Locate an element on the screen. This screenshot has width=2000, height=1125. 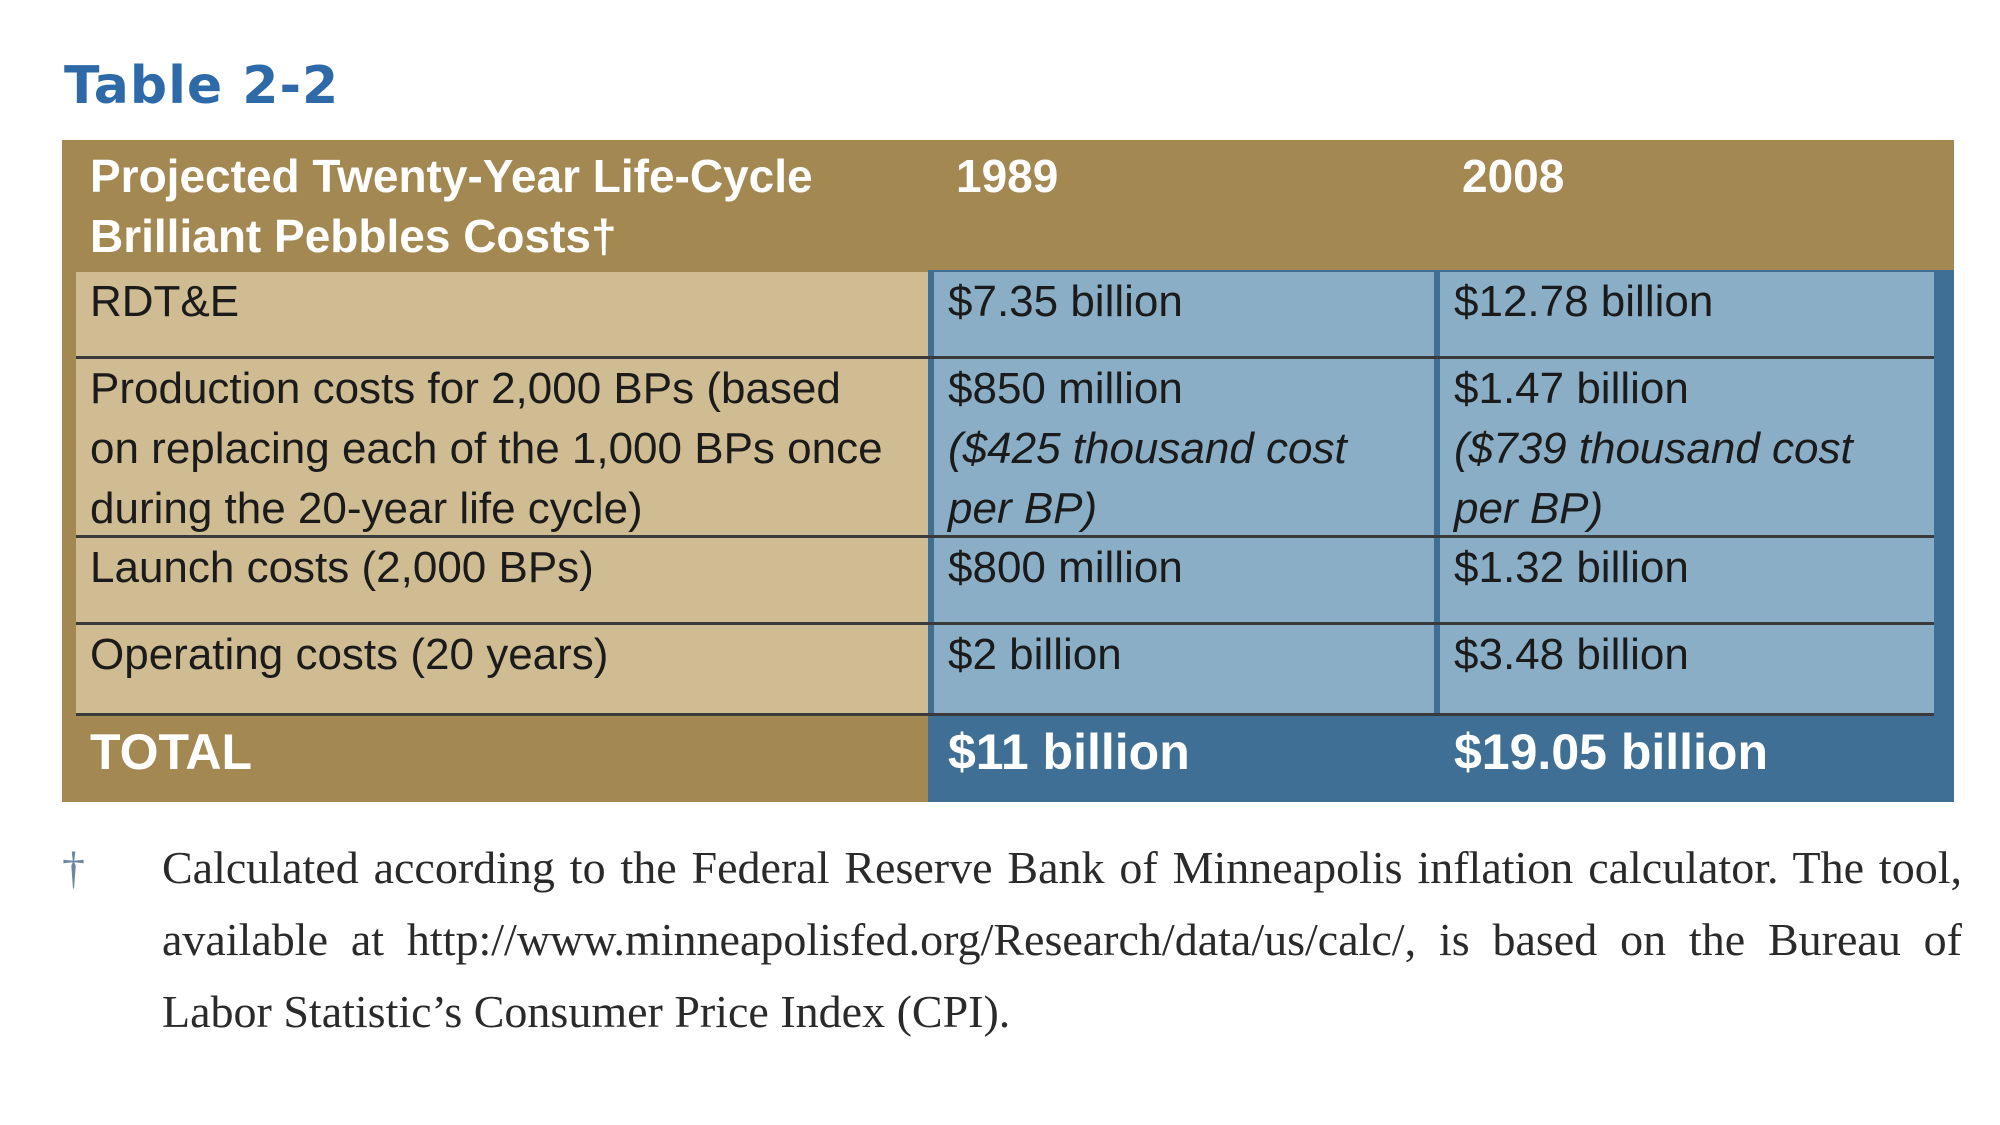
row-value-1989-production: $850 million ($425 thousand cost per BP) is located at coordinates (1184, 447).